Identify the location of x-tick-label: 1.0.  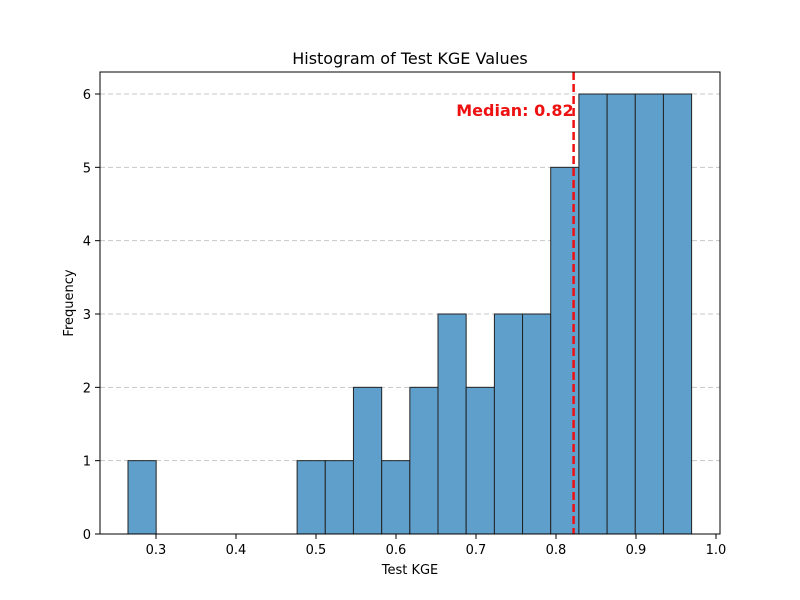
(716, 550).